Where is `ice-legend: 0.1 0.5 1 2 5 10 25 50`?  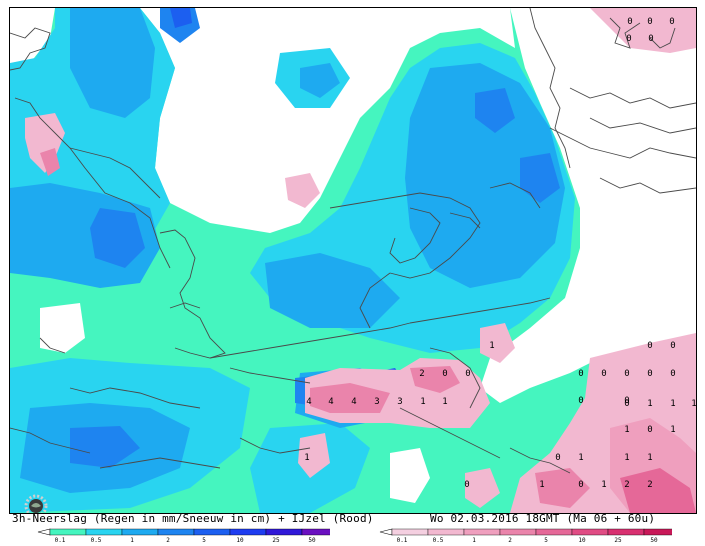
ice-legend: 0.1 0.5 1 2 5 10 25 50 is located at coordinates (512, 537).